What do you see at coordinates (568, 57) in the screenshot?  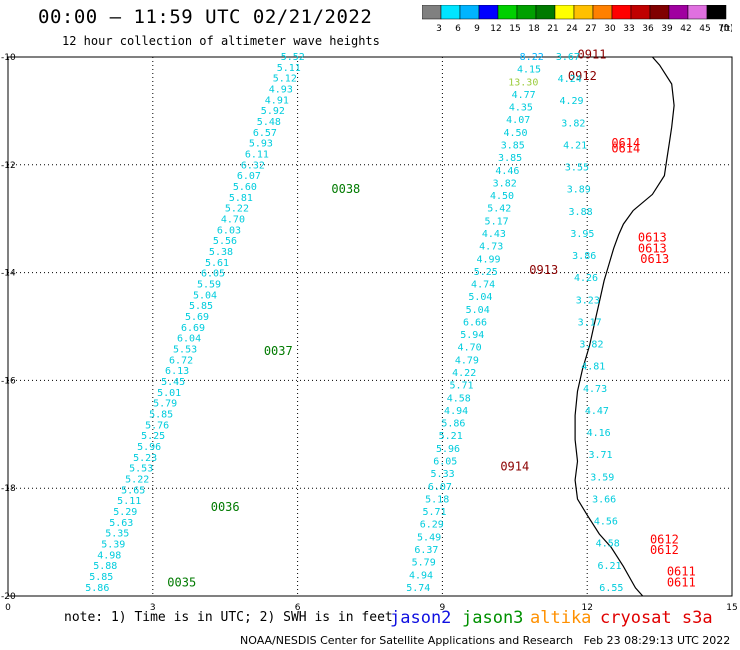 I see `wave-height-value: 3.67` at bounding box center [568, 57].